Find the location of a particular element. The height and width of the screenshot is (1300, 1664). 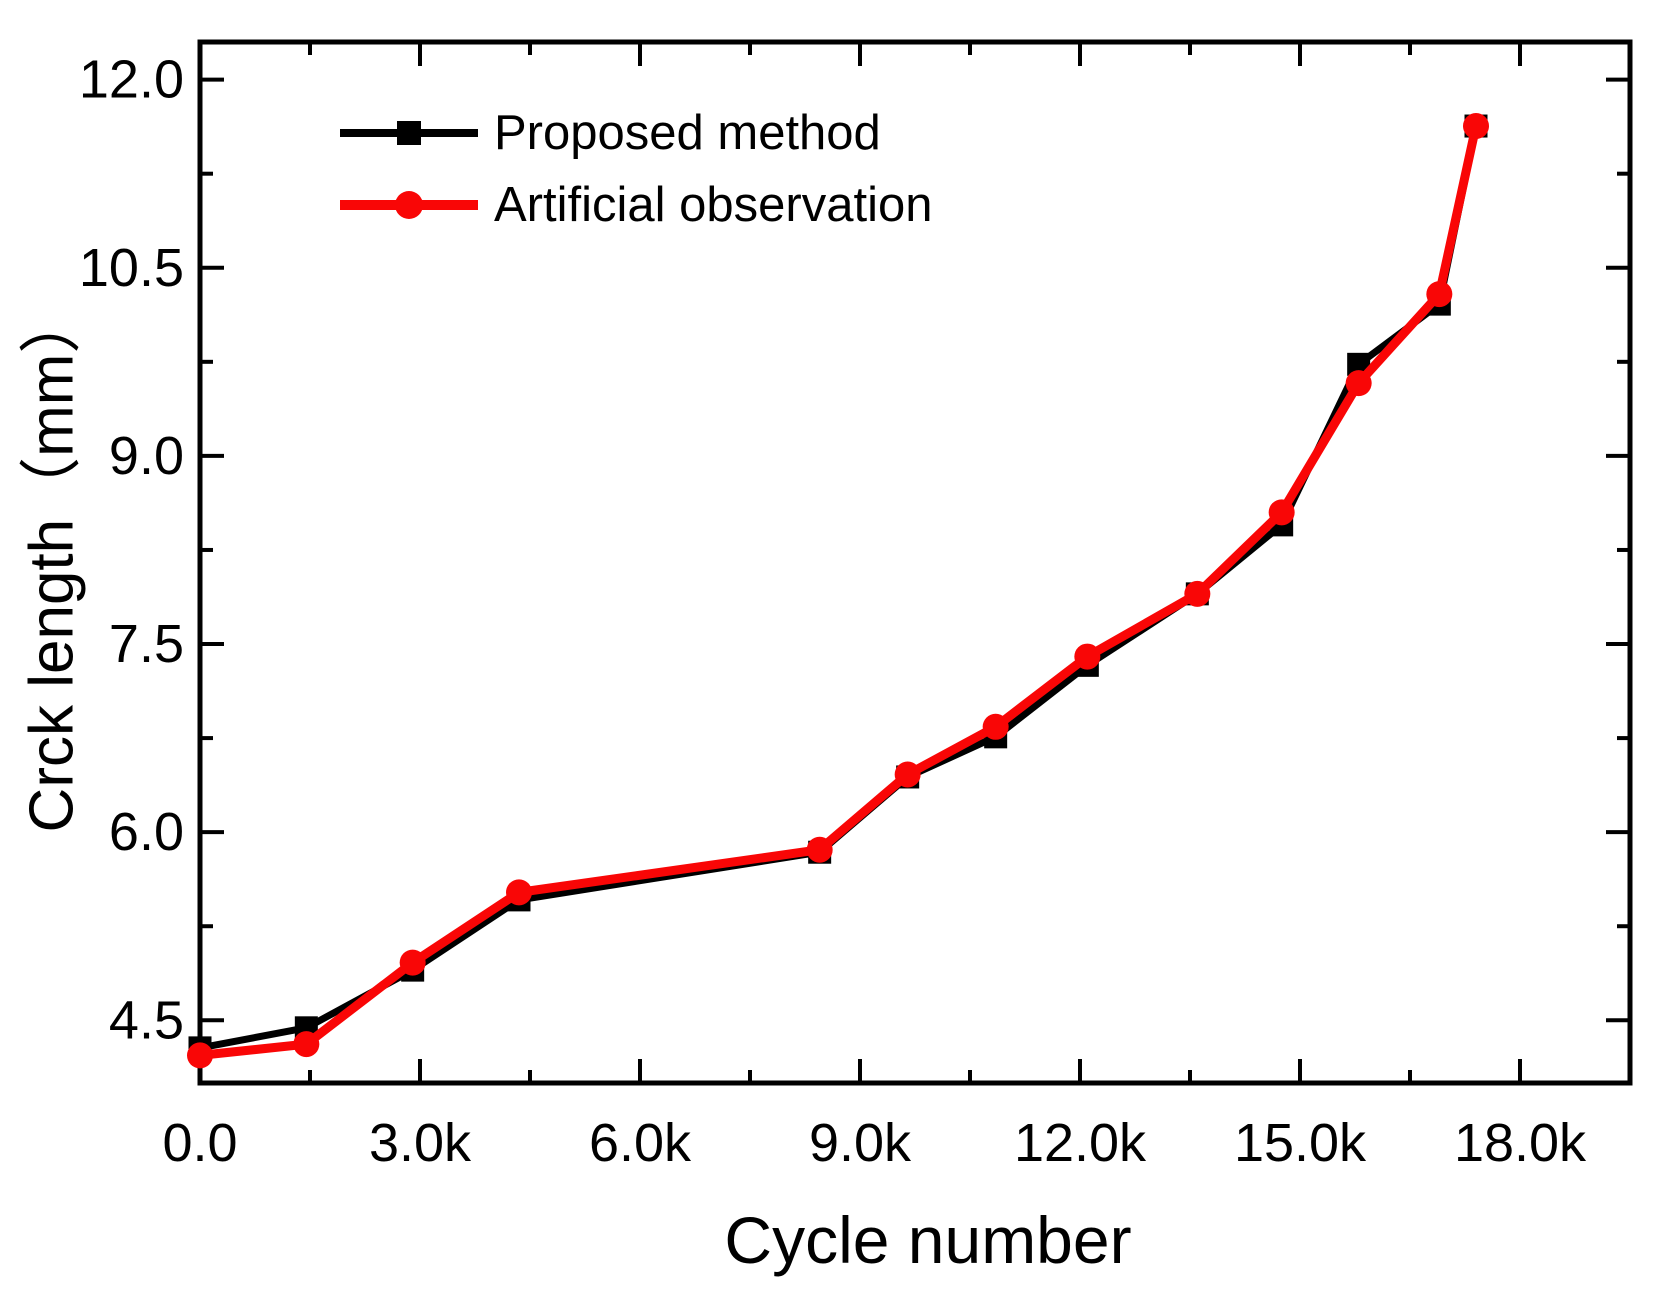

x-tick-label: 0.0 is located at coordinates (199, 1143).